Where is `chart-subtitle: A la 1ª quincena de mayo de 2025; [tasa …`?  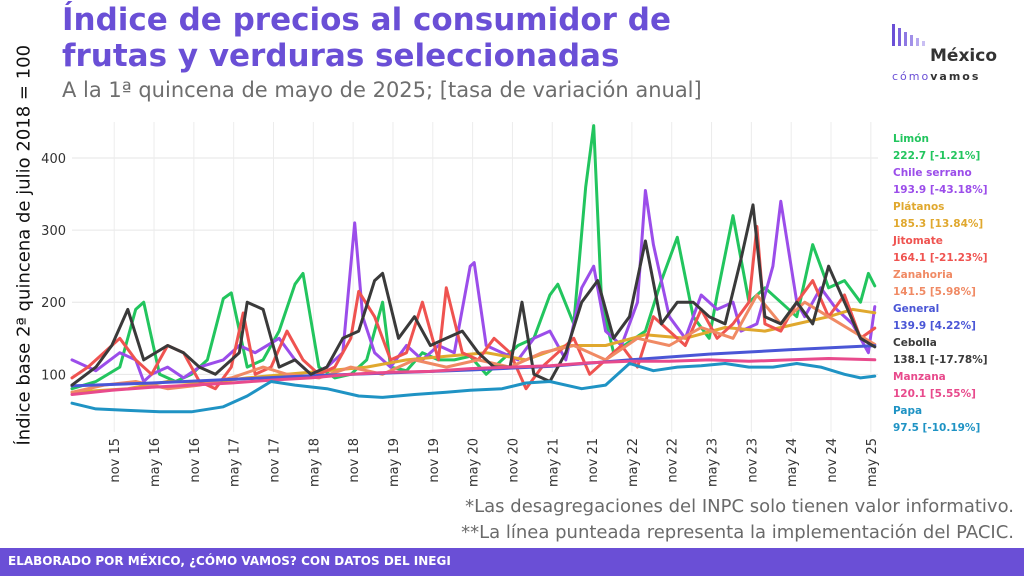
chart-subtitle: A la 1ª quincena de mayo de 2025; [tasa … is located at coordinates (382, 90).